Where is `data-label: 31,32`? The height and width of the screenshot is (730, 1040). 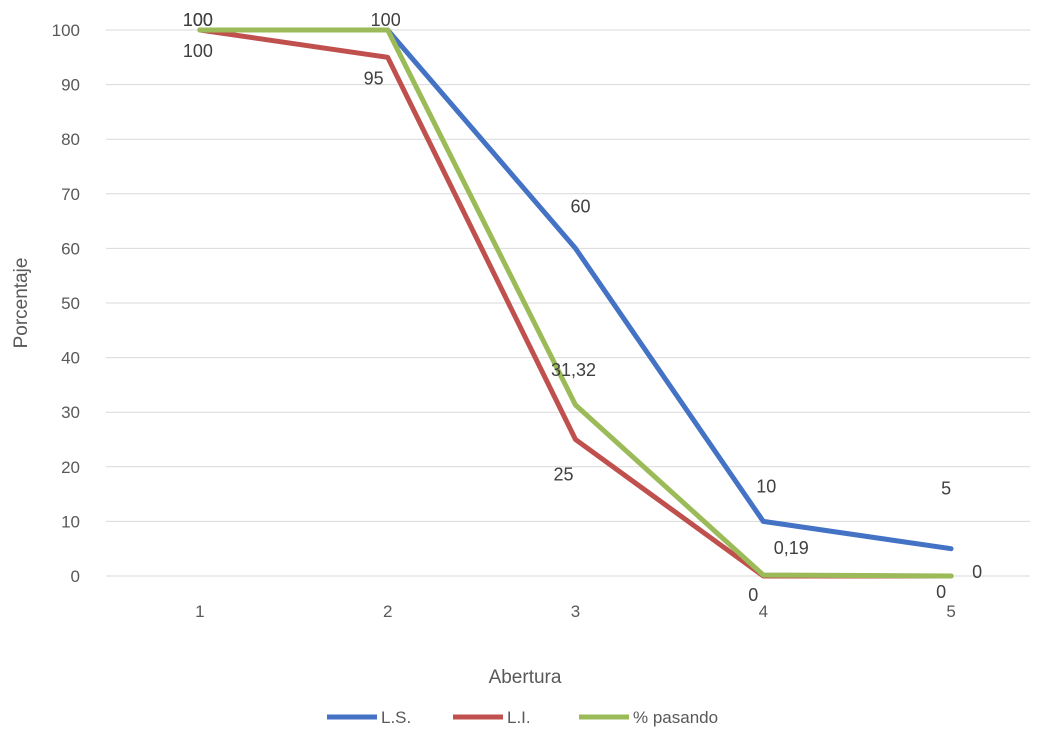 data-label: 31,32 is located at coordinates (573, 370).